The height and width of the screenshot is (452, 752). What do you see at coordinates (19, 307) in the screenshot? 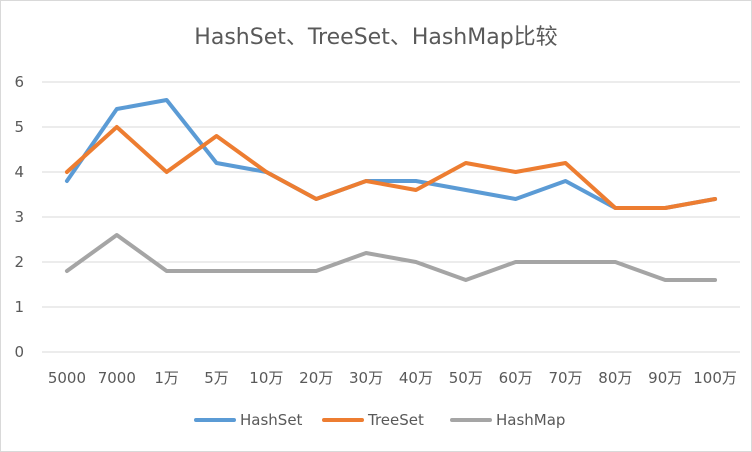
I see `y-tick-label: 1` at bounding box center [19, 307].